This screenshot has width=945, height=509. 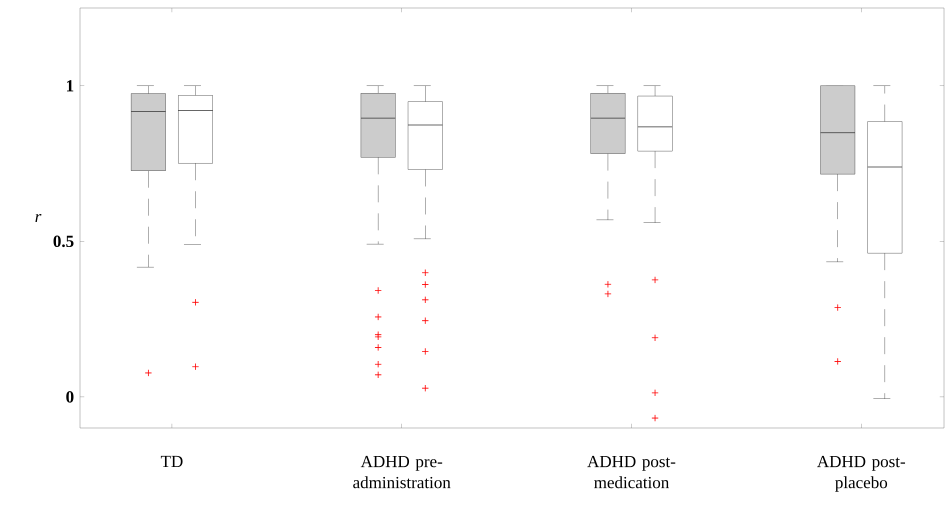 What do you see at coordinates (70, 397) in the screenshot?
I see `y-tick-label: 0` at bounding box center [70, 397].